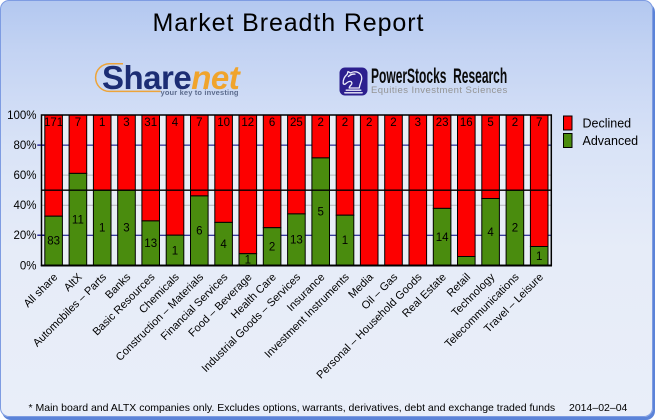 The height and width of the screenshot is (420, 655). What do you see at coordinates (150, 123) in the screenshot?
I see `svg-text: 31` at bounding box center [150, 123].